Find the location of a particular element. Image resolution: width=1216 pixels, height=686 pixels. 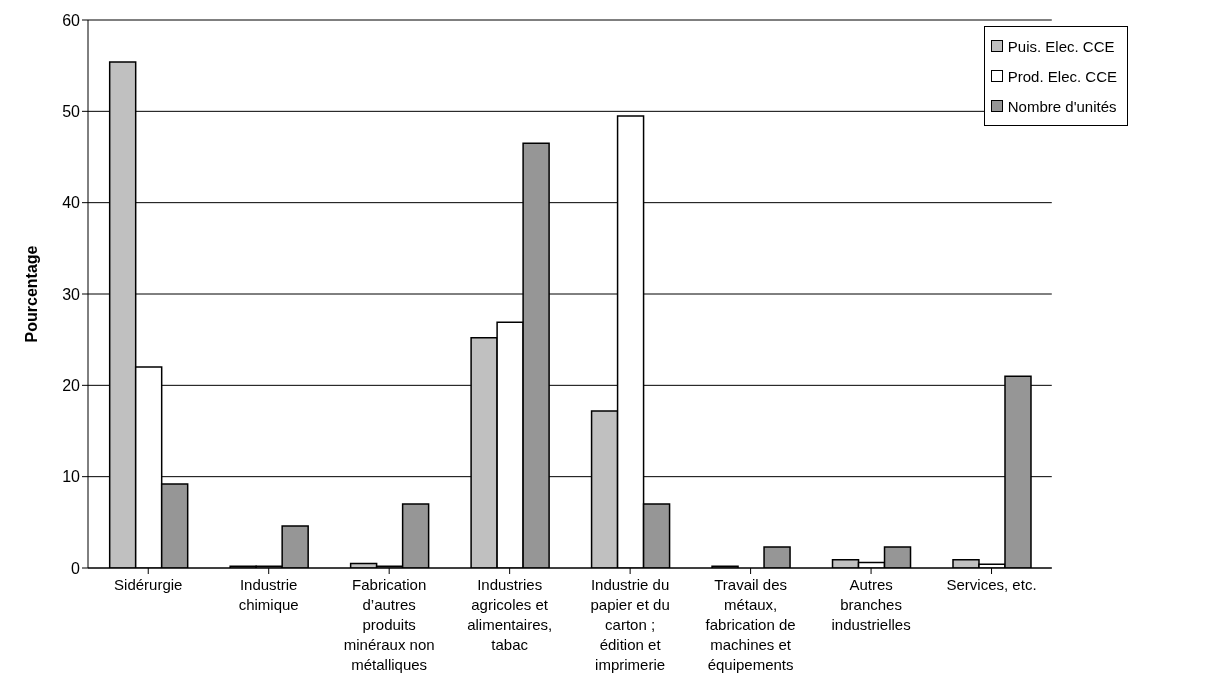

x-tick-label: Industrie du papier et du carton ; édition et imprimerie is located at coordinates (630, 624).